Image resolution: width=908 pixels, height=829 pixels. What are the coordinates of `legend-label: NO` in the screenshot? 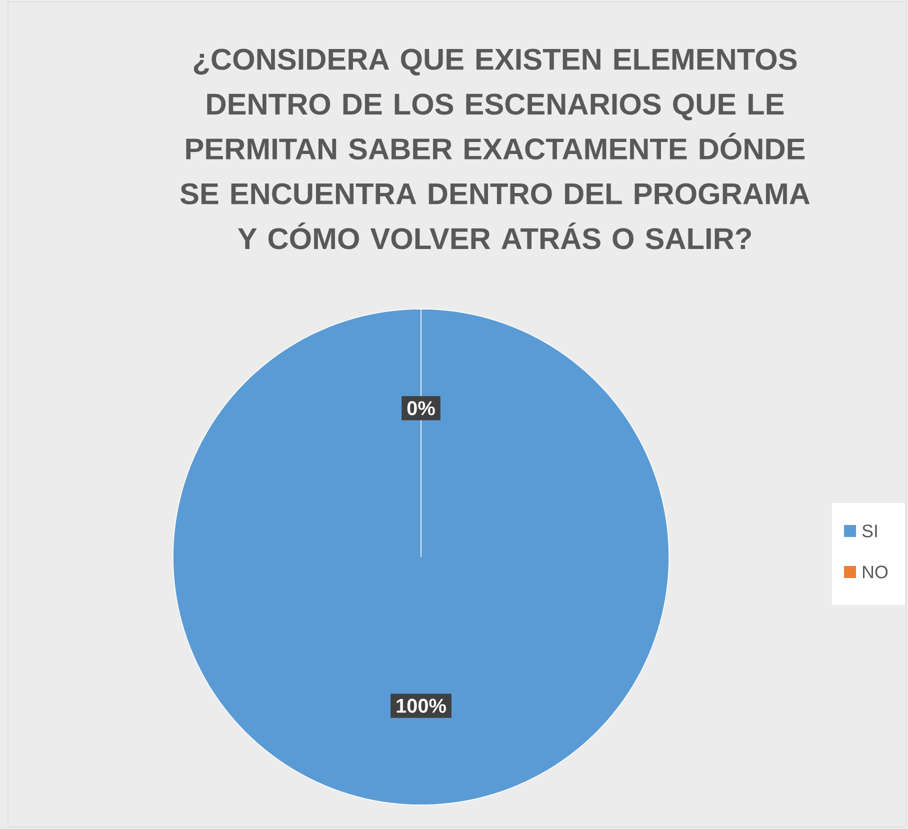 It's located at (875, 572).